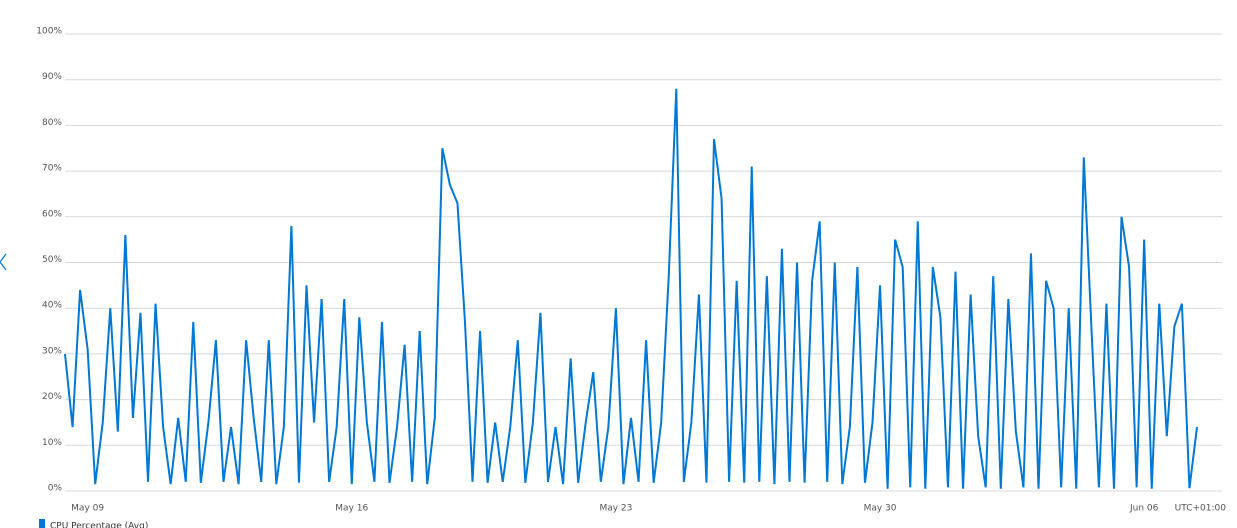  What do you see at coordinates (55, 489) in the screenshot?
I see `y-tick-label: 0%` at bounding box center [55, 489].